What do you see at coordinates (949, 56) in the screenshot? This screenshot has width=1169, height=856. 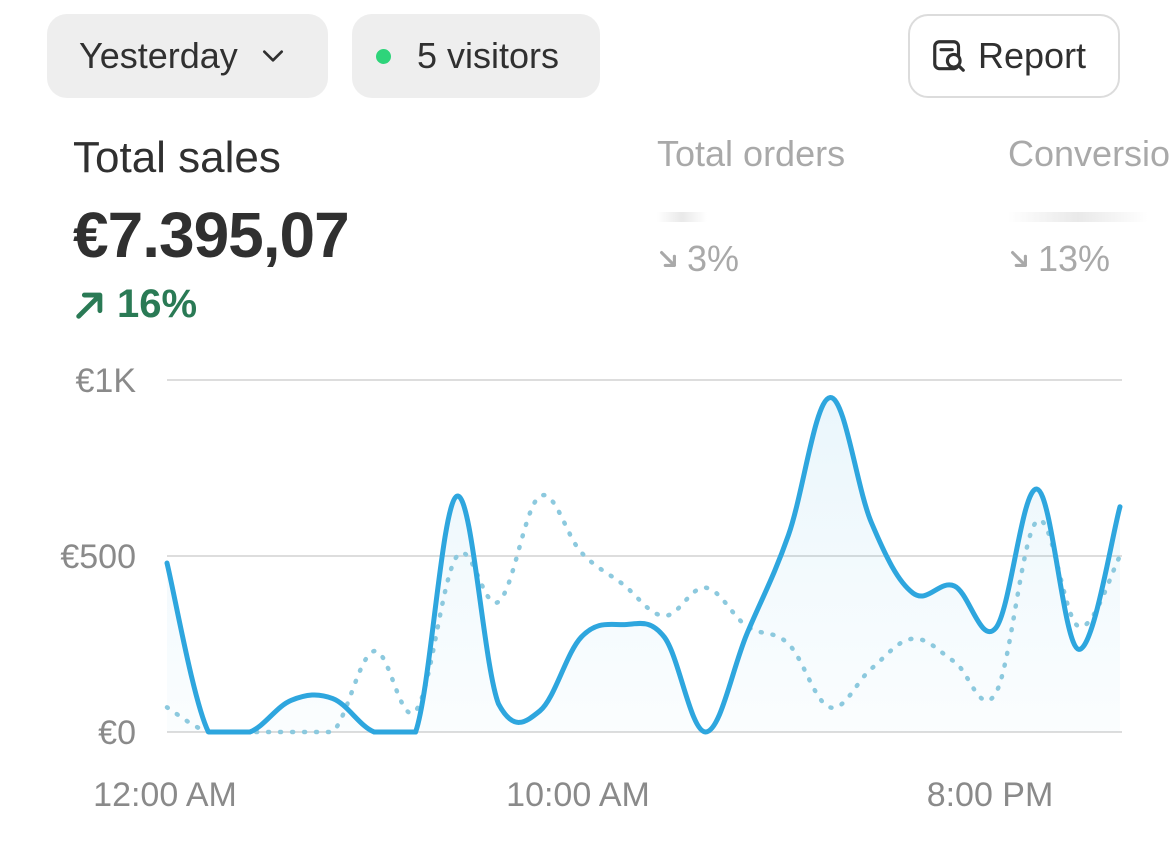 I see `report-search-icon` at bounding box center [949, 56].